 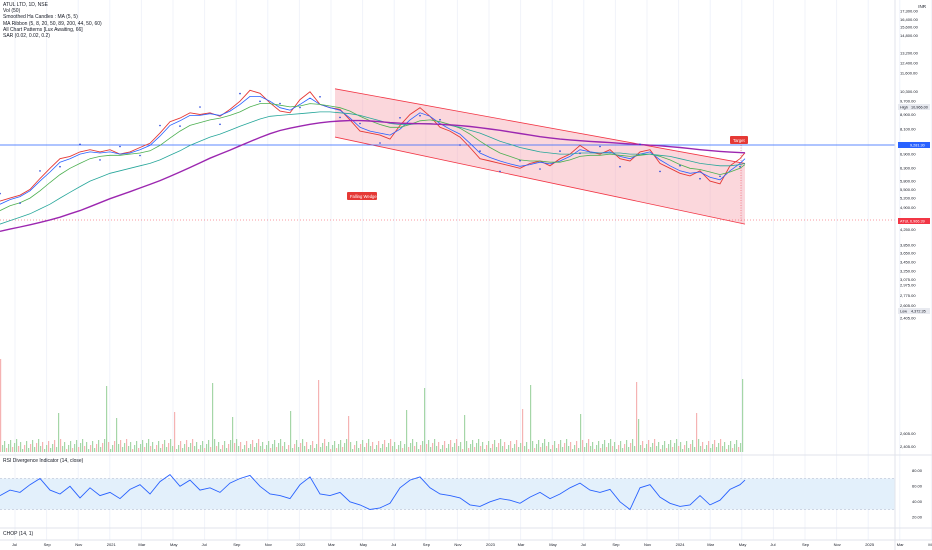 What do you see at coordinates (301, 544) in the screenshot?
I see `time-tick-label: 2022` at bounding box center [301, 544].